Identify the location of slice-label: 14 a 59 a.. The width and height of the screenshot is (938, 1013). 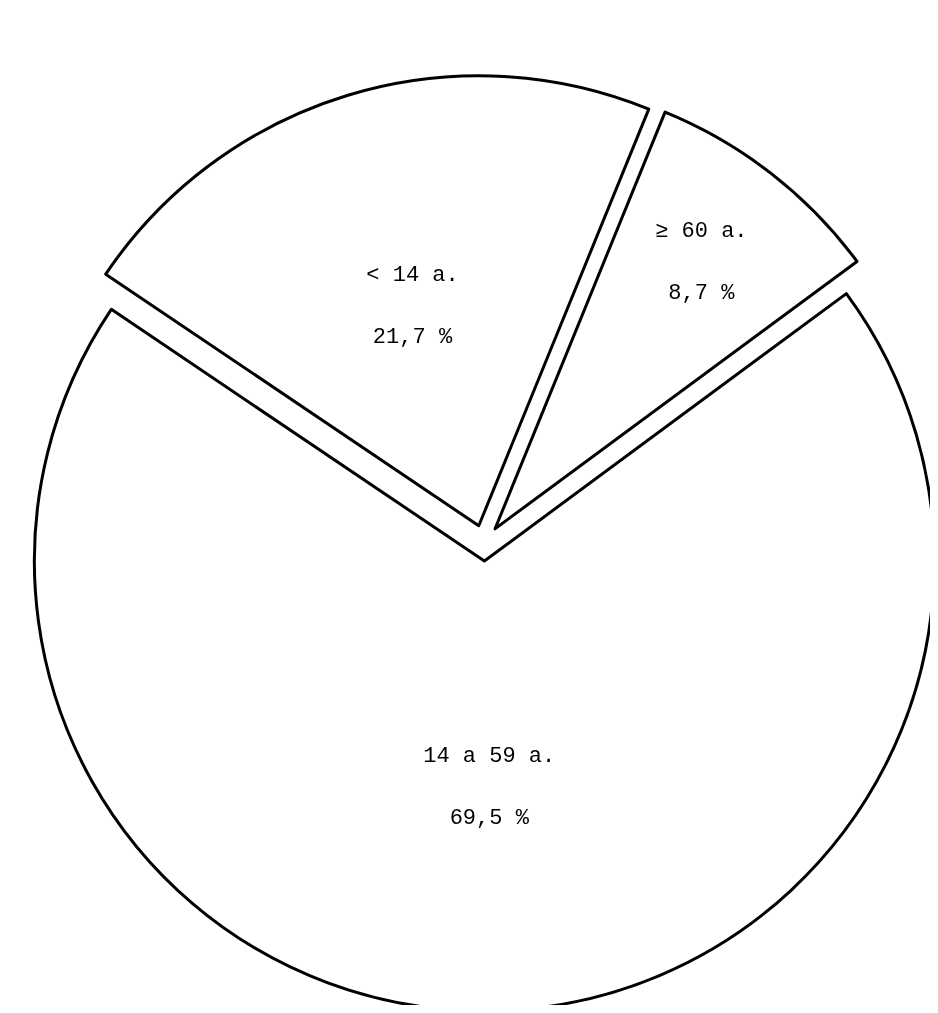
(489, 757).